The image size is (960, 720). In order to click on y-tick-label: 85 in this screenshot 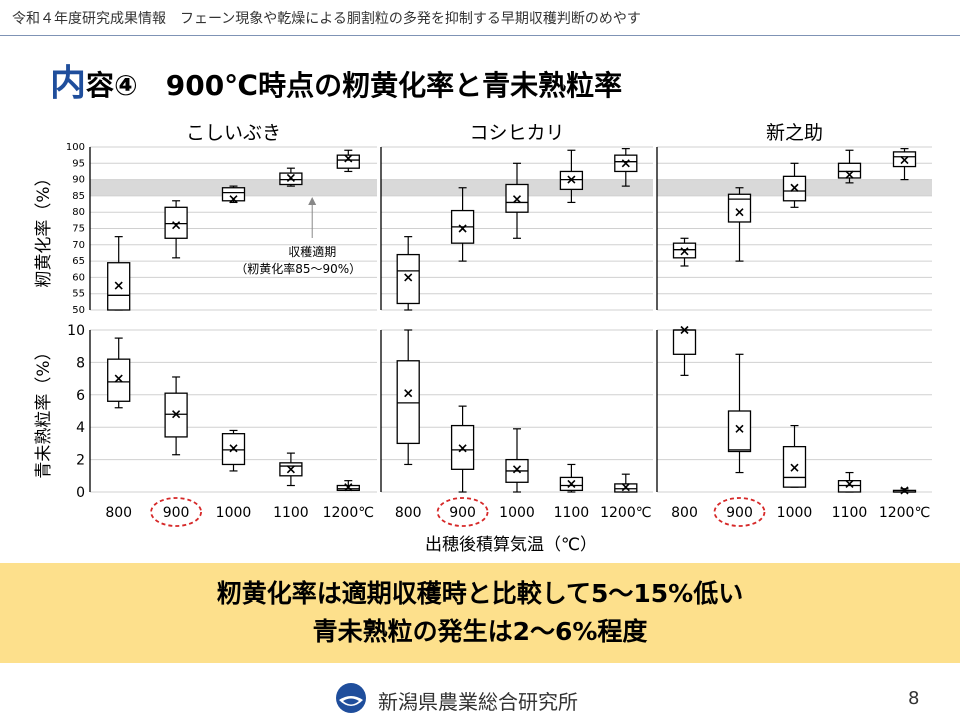, I will do `click(78, 196)`.